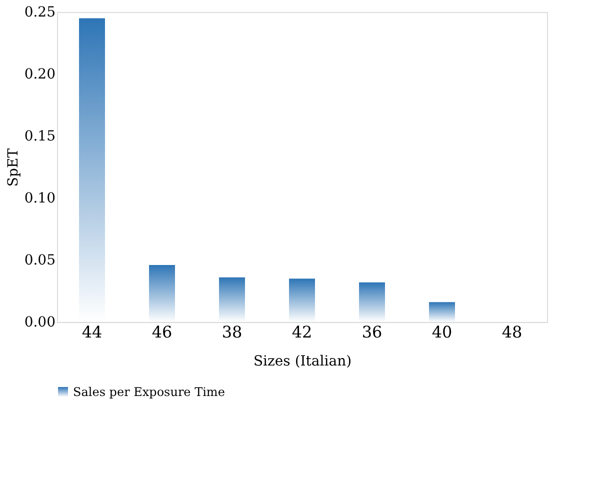 The width and height of the screenshot is (604, 500). What do you see at coordinates (13, 167) in the screenshot?
I see `y-axis-title: SpET` at bounding box center [13, 167].